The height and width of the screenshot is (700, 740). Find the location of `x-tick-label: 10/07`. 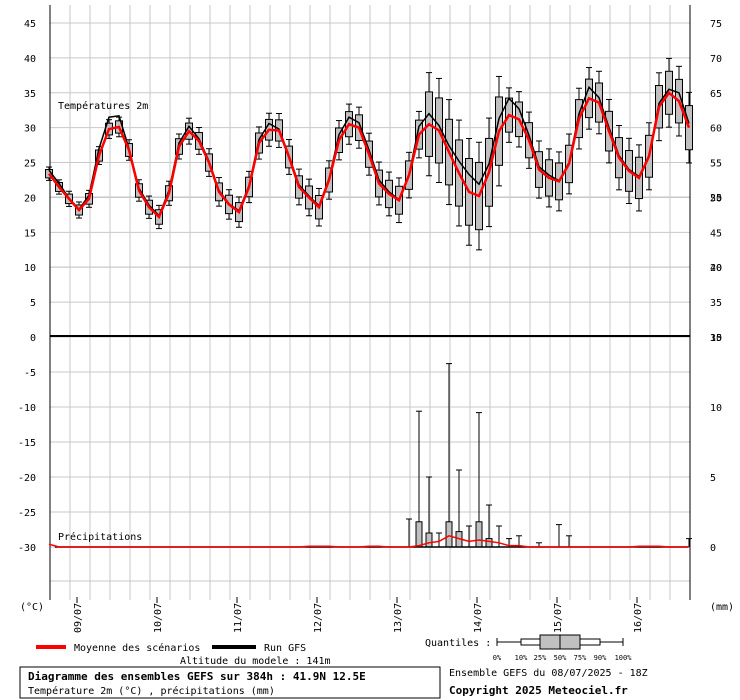

x-tick-label: 10/07 is located at coordinates (158, 618).